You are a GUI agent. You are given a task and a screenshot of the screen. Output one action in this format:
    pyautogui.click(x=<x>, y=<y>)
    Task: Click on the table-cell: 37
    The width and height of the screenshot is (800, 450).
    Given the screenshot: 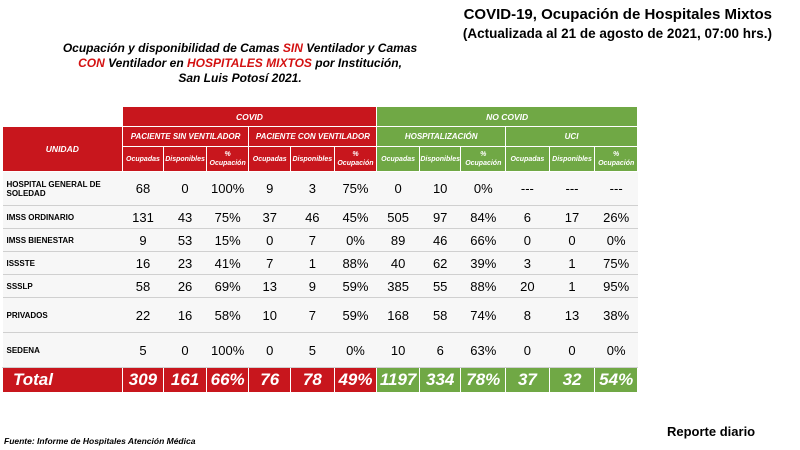 What is the action you would take?
    pyautogui.click(x=269, y=217)
    